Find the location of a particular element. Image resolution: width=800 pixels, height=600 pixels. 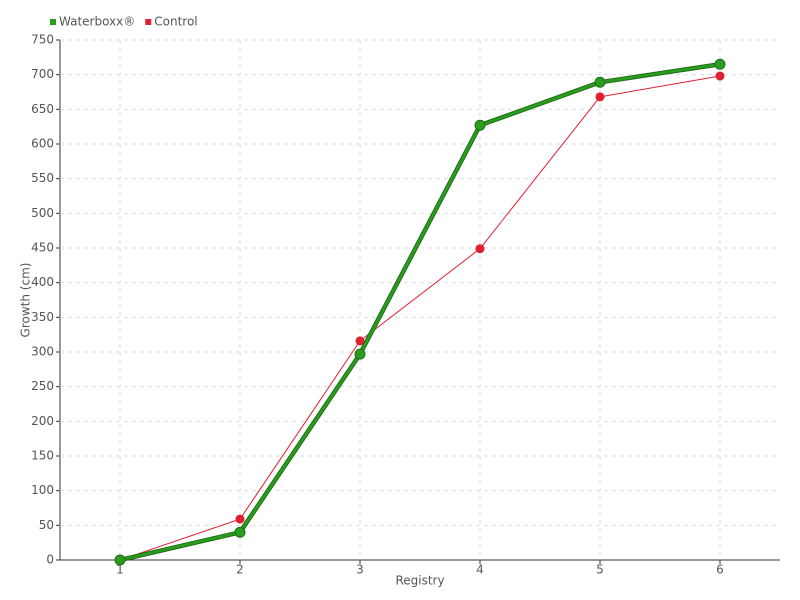

y-tick-label: 200 is located at coordinates (42, 421).